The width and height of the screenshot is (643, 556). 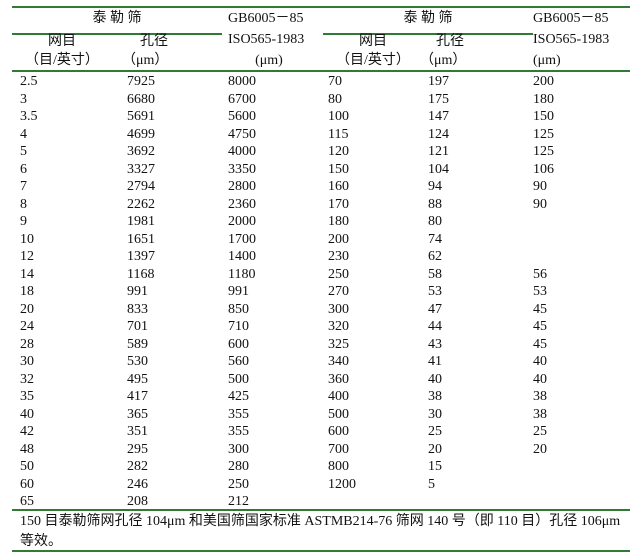 What do you see at coordinates (321, 510) in the screenshot?
I see `footnote-top-rule` at bounding box center [321, 510].